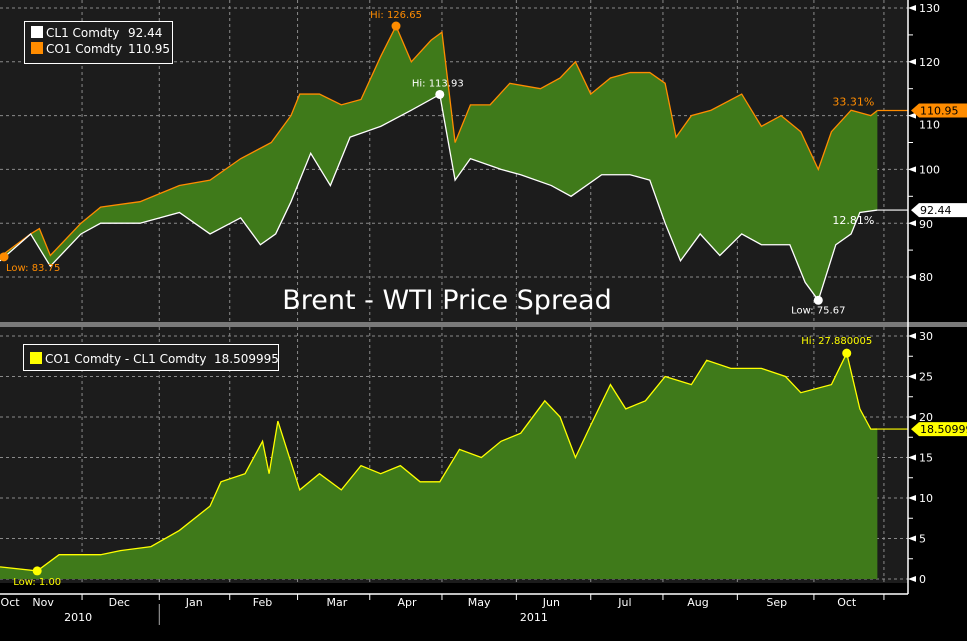  Describe the element at coordinates (145, 33) in the screenshot. I see `legend-series-value: 92.44` at that location.